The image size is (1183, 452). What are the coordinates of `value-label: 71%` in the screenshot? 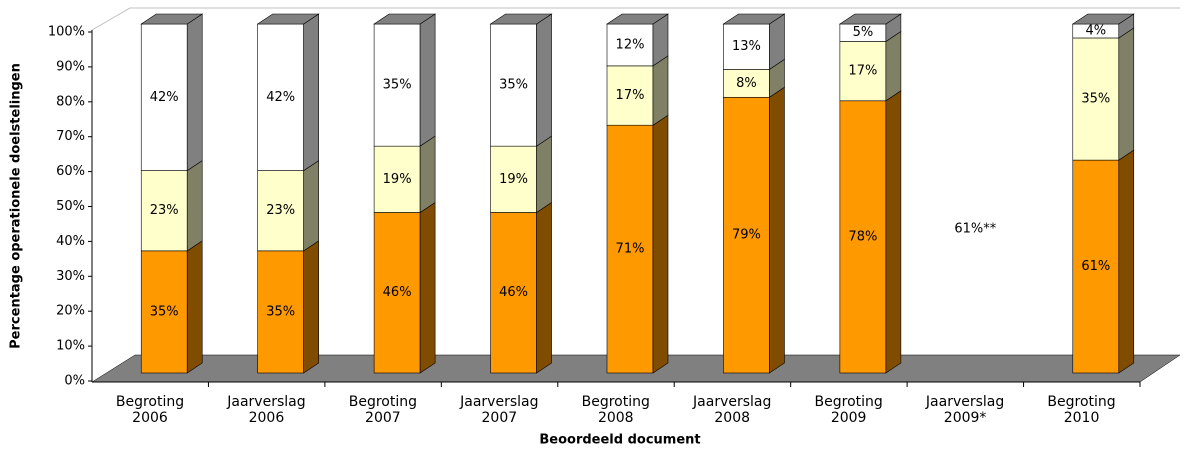 It's located at (630, 249).